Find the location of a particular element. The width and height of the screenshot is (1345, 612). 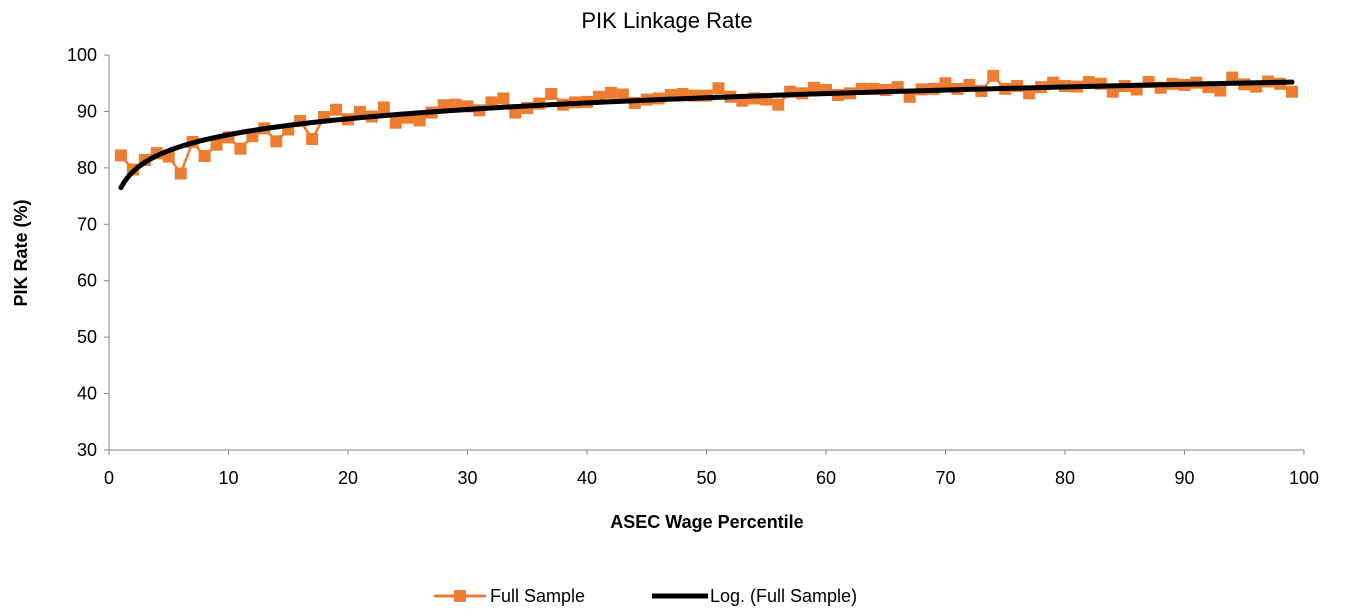

x-tick-label: 10 is located at coordinates (228, 478).